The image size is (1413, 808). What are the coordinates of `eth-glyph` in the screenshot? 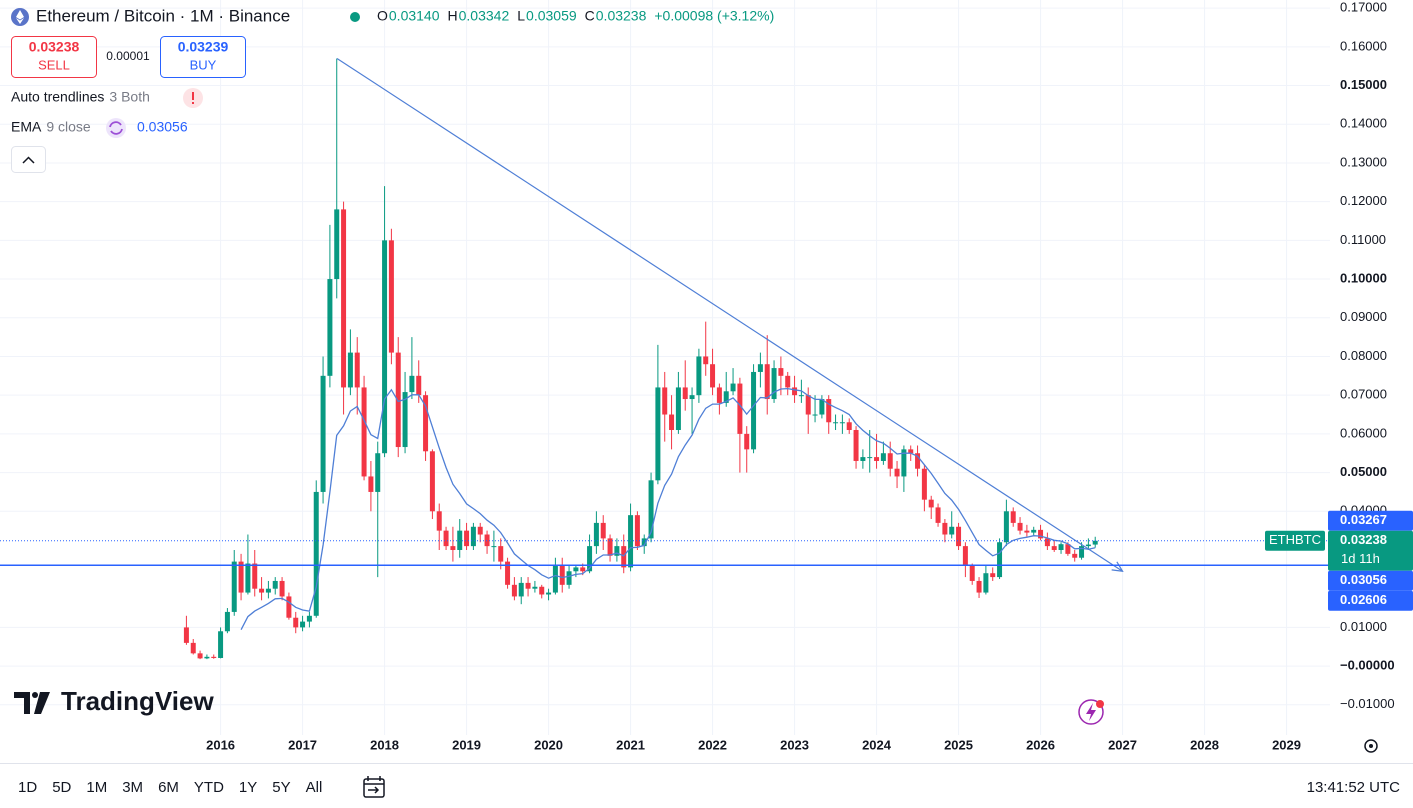 It's located at (20, 17).